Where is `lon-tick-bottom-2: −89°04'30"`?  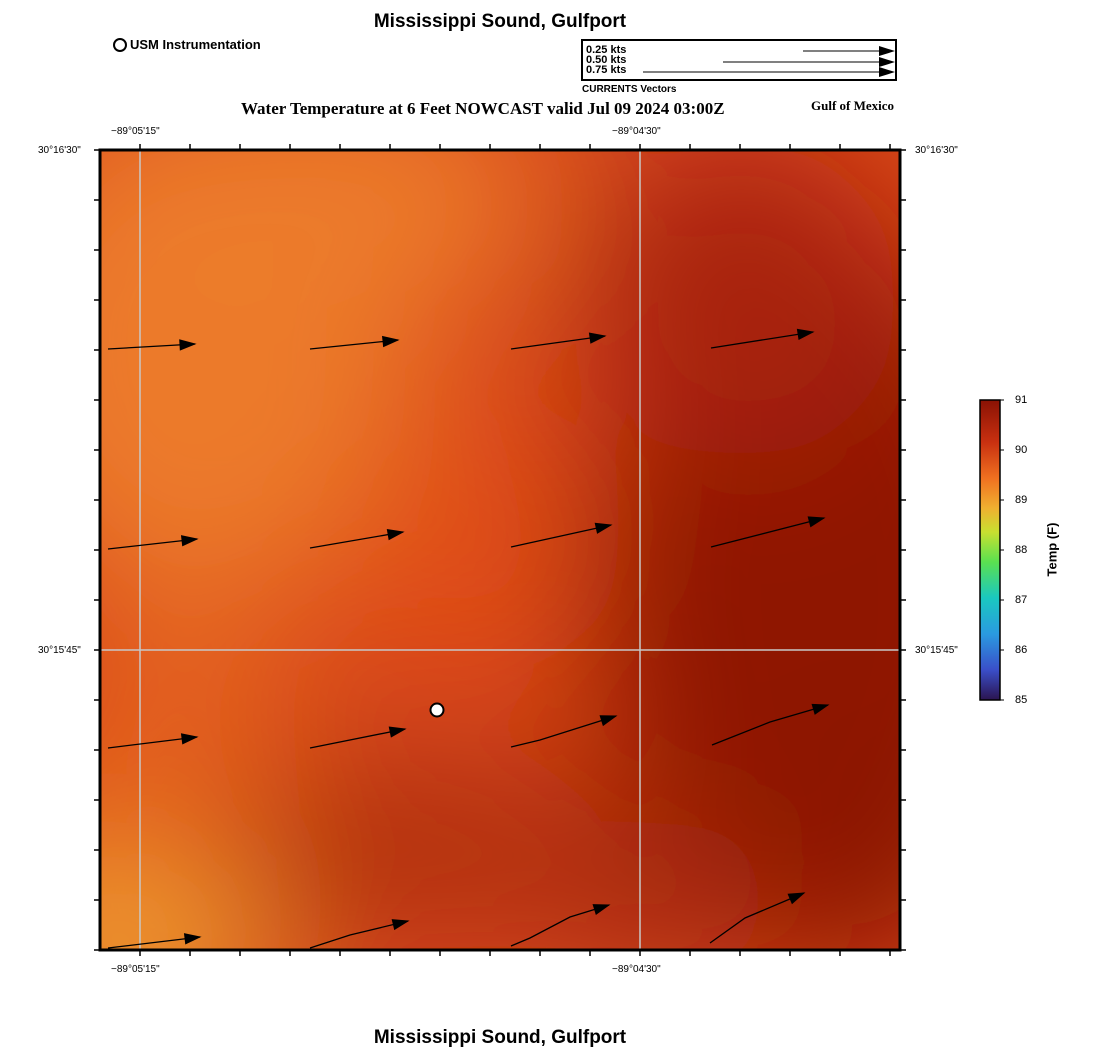
lon-tick-bottom-2: −89°04'30" is located at coordinates (636, 969).